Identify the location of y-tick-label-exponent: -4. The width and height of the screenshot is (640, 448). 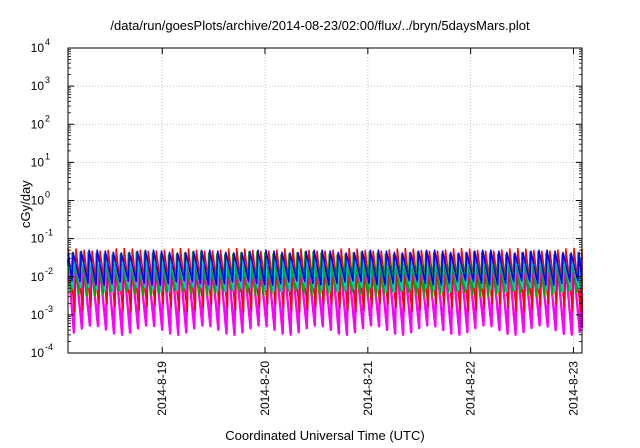
(49, 347).